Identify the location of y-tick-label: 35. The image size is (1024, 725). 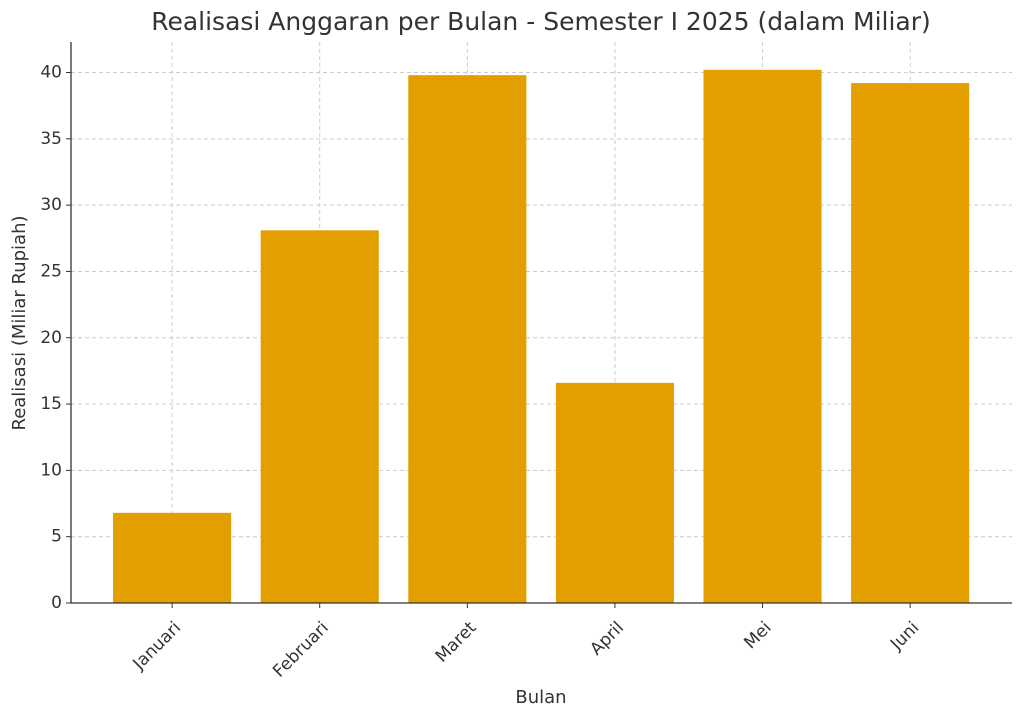
(51, 139).